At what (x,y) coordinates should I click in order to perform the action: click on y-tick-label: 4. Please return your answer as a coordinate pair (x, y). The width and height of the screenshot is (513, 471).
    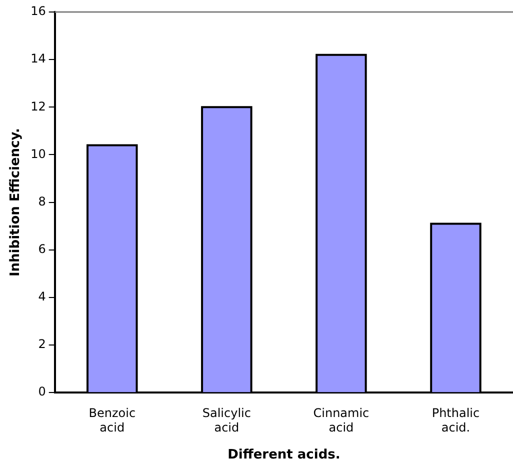
    Looking at the image, I should click on (42, 297).